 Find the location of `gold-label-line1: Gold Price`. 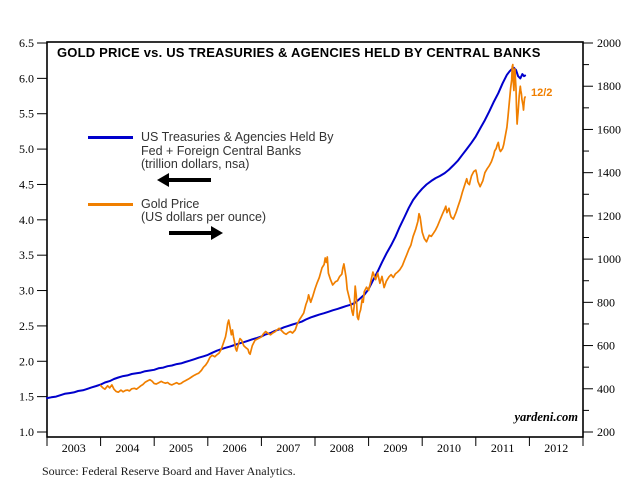

gold-label-line1: Gold Price is located at coordinates (170, 203).